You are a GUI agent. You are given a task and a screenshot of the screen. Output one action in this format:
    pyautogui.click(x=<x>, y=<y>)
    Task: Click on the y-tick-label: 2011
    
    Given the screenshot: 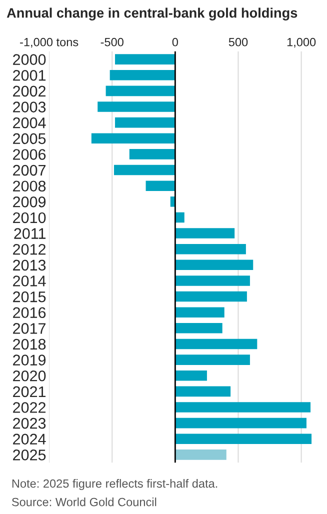 What is the action you would take?
    pyautogui.click(x=30, y=233)
    